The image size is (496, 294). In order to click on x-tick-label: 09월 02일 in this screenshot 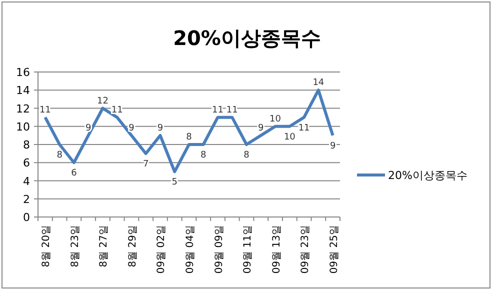, I will do `click(162, 249)`.